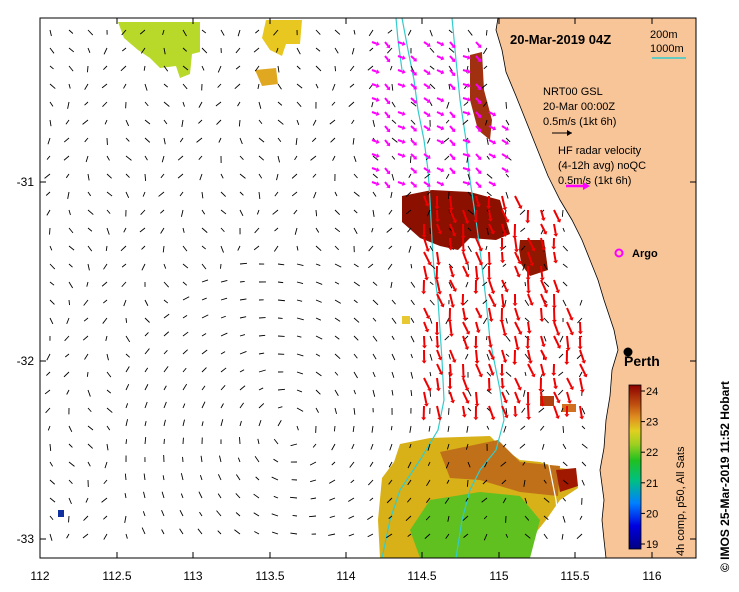  What do you see at coordinates (645, 254) in the screenshot?
I see `argo-label: Argo` at bounding box center [645, 254].